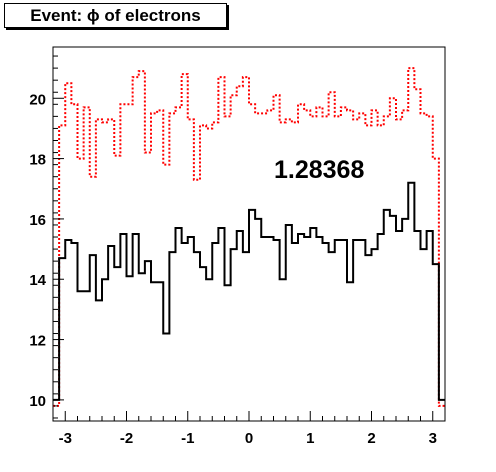 The height and width of the screenshot is (472, 496). What do you see at coordinates (37, 401) in the screenshot?
I see `y-tick-label: 10` at bounding box center [37, 401].